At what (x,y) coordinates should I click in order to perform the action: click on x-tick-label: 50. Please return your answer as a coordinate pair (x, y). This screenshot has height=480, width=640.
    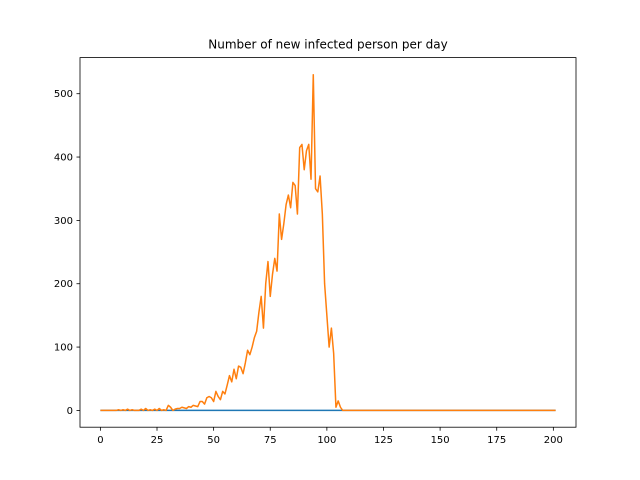
    Looking at the image, I should click on (213, 440).